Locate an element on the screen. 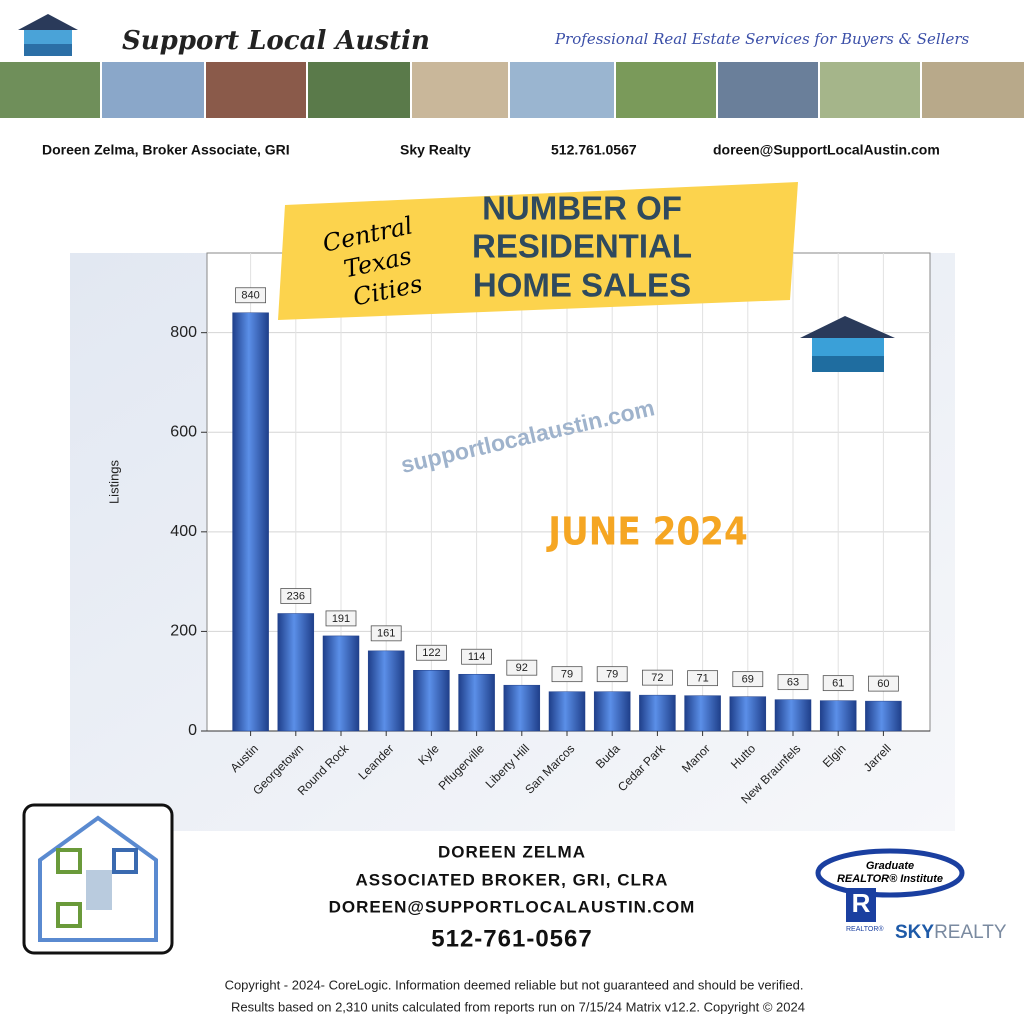 This screenshot has width=1024, height=1024. photo-strip is located at coordinates (512, 90).